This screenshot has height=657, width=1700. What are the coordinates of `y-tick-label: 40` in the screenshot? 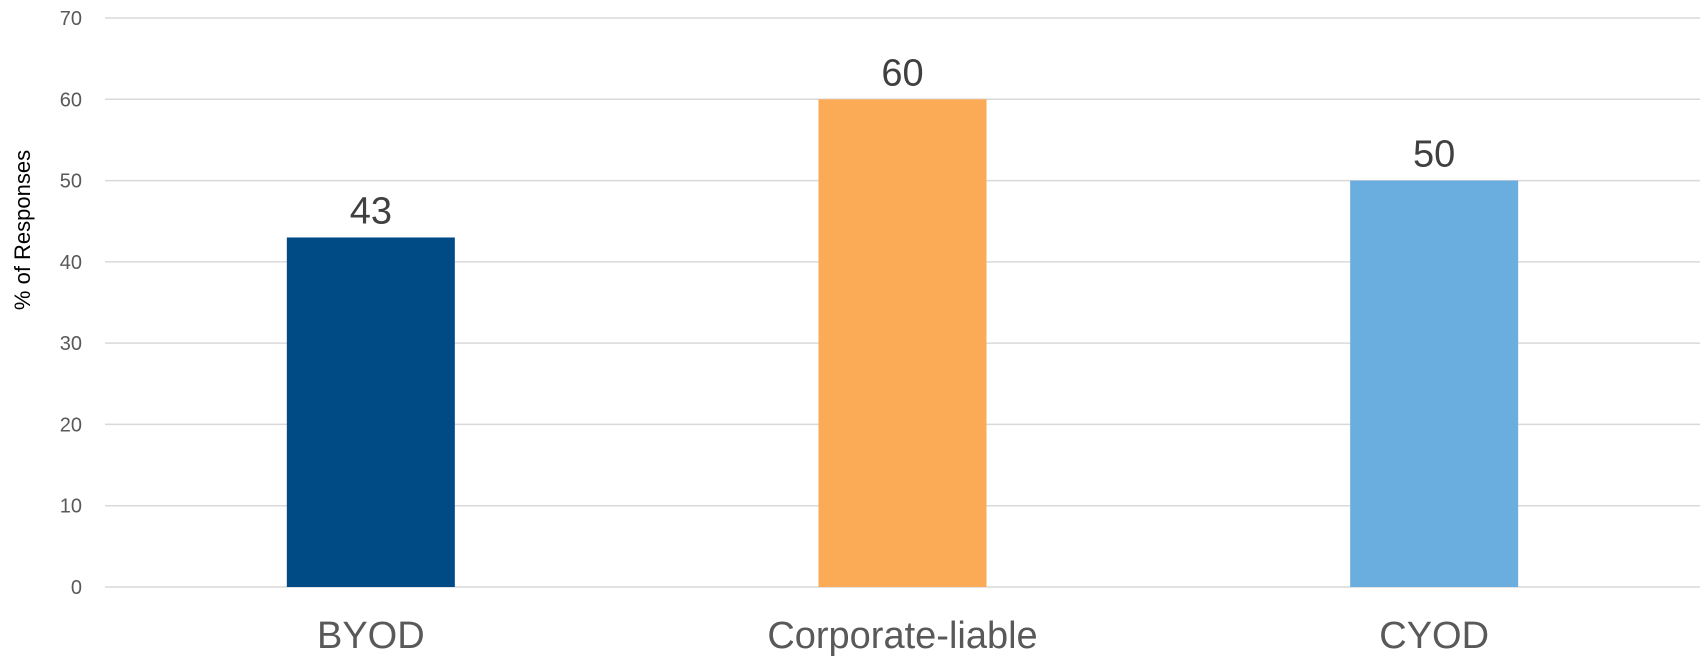 It's located at (71, 263).